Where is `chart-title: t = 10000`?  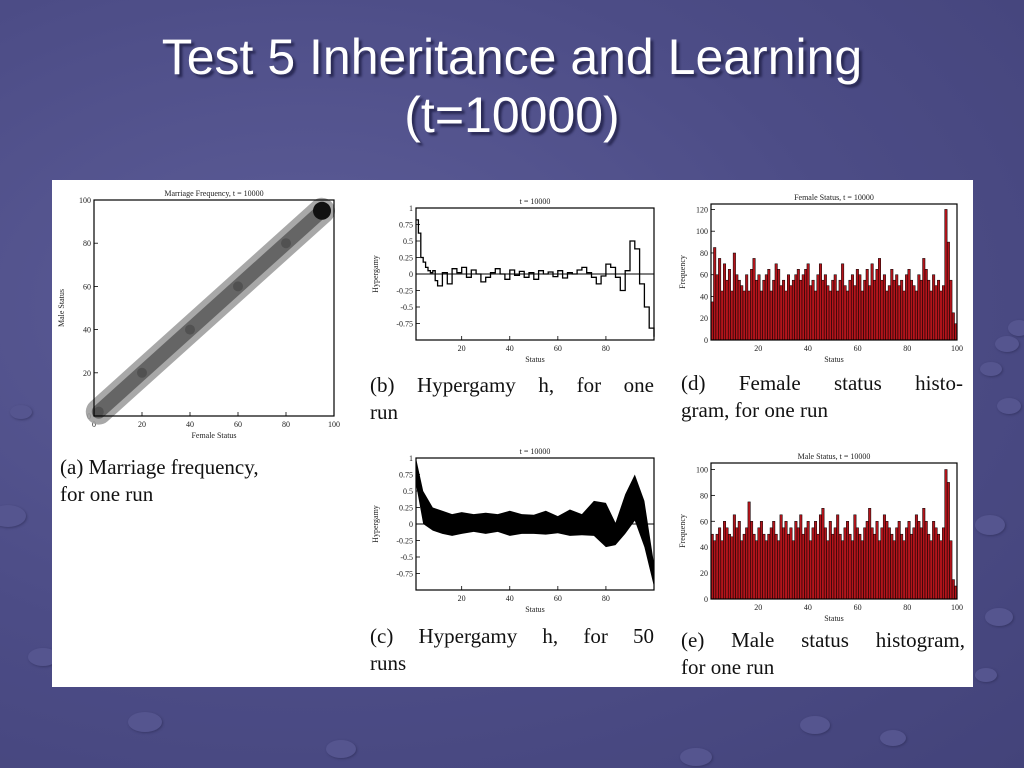 chart-title: t = 10000 is located at coordinates (535, 201).